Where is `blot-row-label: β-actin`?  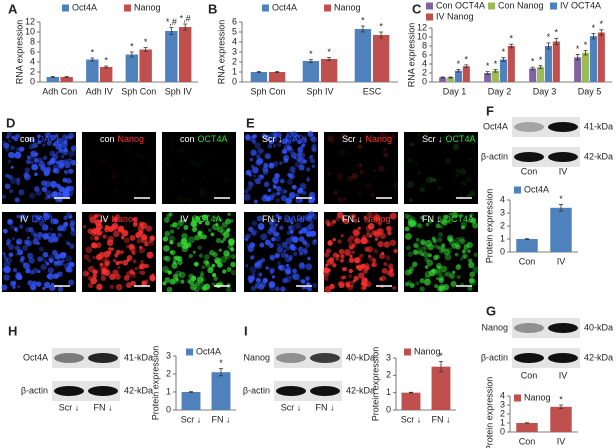
blot-row-label: β-actin is located at coordinates (34, 390).